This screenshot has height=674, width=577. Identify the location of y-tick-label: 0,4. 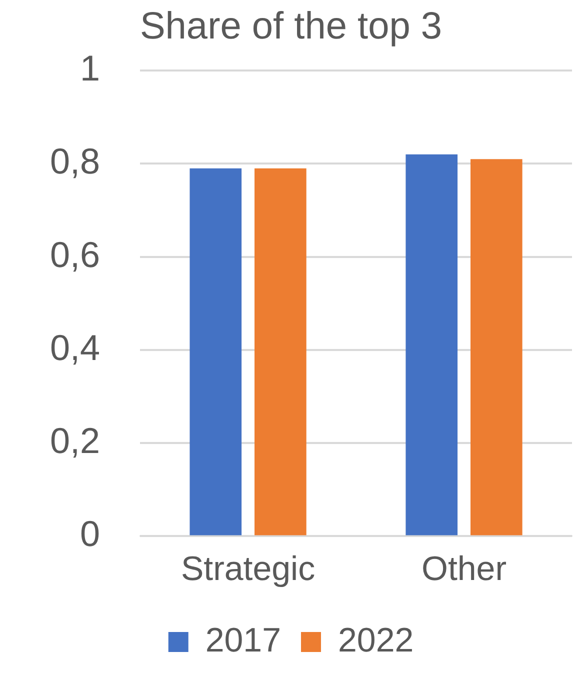
(75, 347).